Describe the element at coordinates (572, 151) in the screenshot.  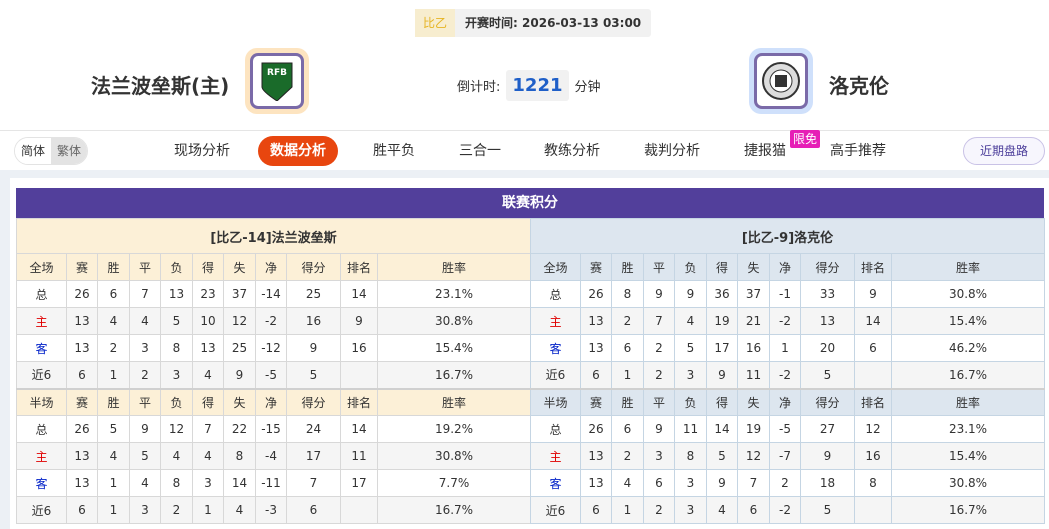
I see `tab-coach-analysis: 教练分析` at that location.